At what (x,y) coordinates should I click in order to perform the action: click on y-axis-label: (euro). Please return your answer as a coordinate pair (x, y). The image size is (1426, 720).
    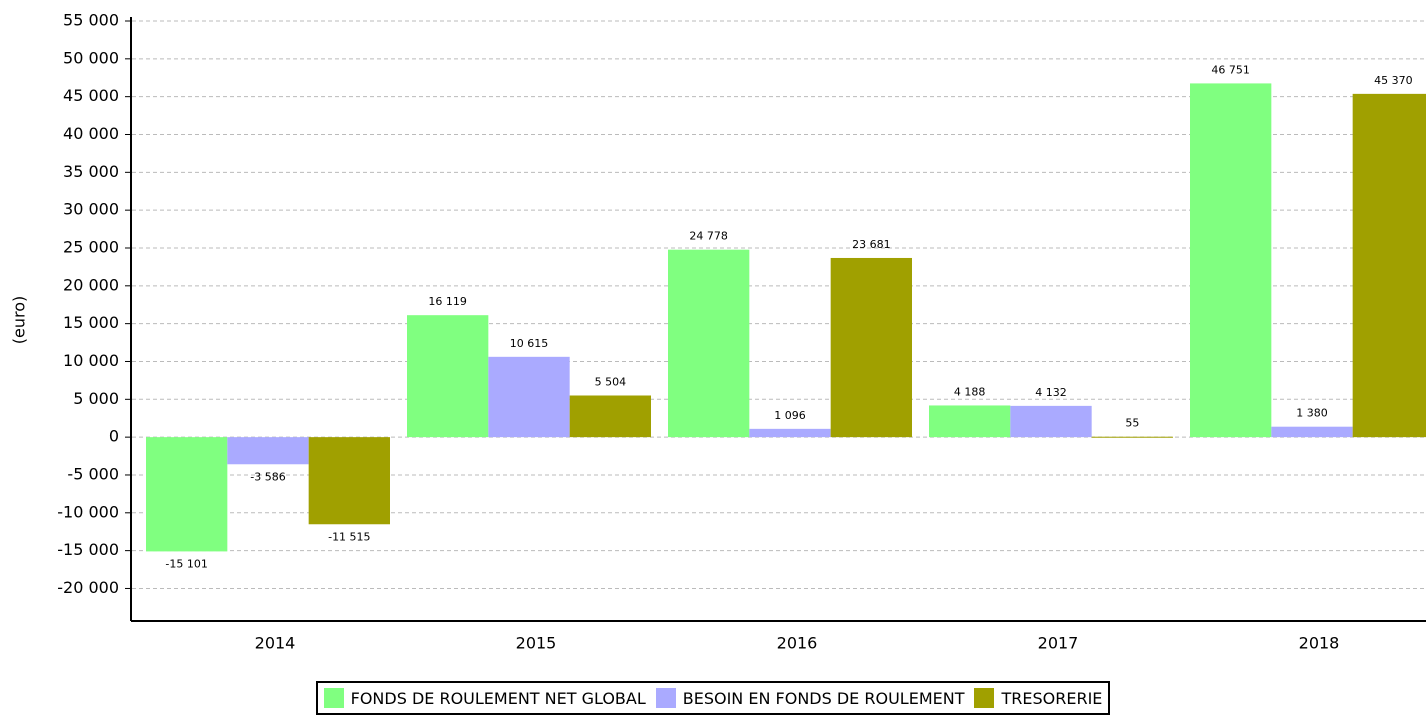
    Looking at the image, I should click on (19, 320).